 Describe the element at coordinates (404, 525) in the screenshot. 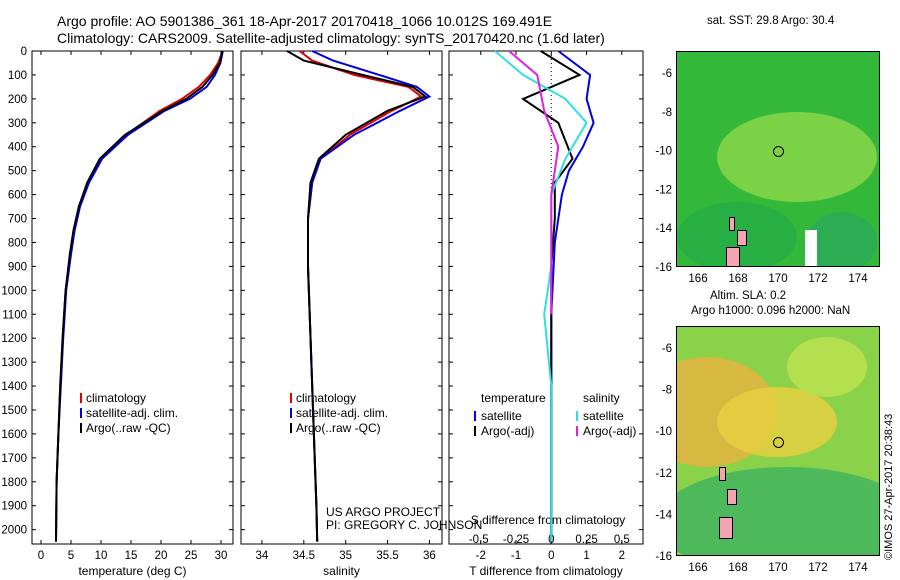

I see `pi-annotation-line2: PI: GREGORY C. JOHNSON` at that location.